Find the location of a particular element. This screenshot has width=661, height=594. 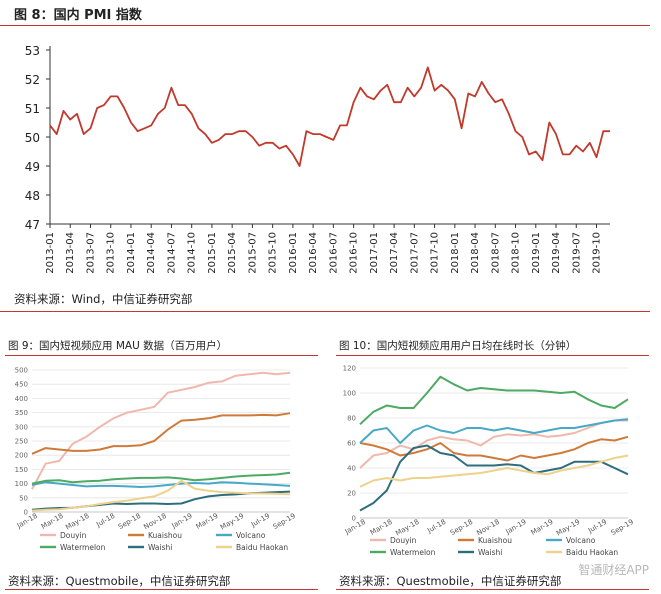

x-tick-label: 2017-10 is located at coordinates (435, 253).